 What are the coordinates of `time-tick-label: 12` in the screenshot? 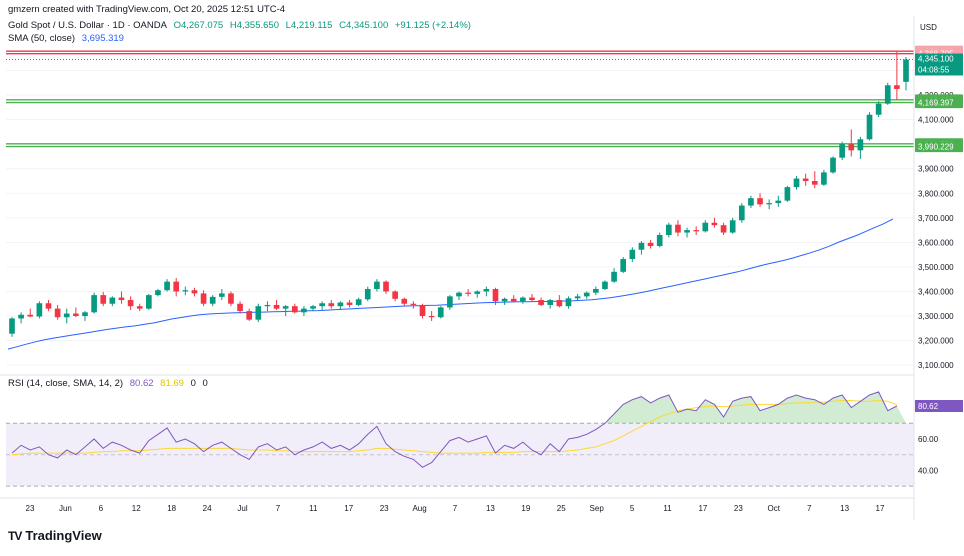 It's located at (136, 508).